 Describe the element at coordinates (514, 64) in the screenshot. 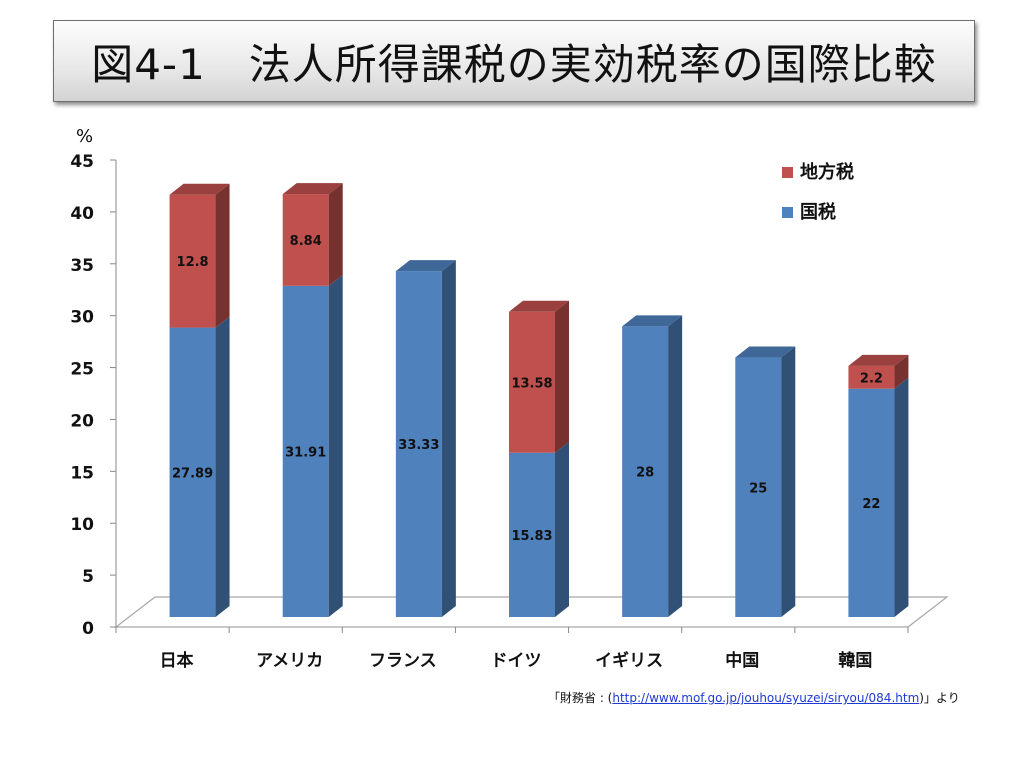

I see `page-title: 図4-1 法人所得課税の実効税率の国際比較` at that location.